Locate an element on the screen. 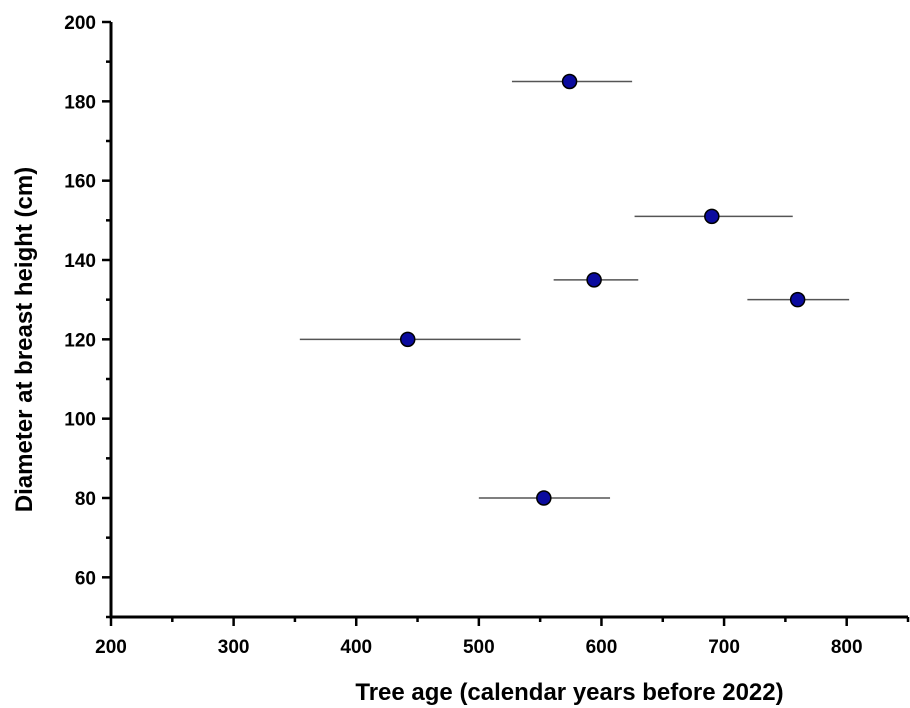 This screenshot has height=708, width=910. x-axis-title: Tree age (calendar years before 2022) is located at coordinates (569, 692).